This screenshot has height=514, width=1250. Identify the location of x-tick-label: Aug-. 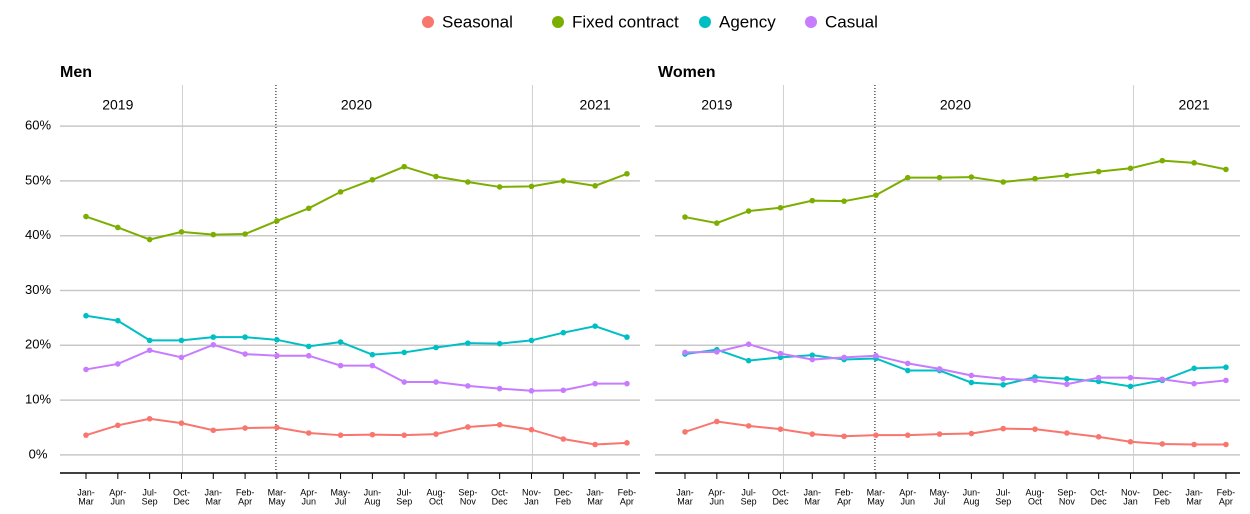
(1035, 492).